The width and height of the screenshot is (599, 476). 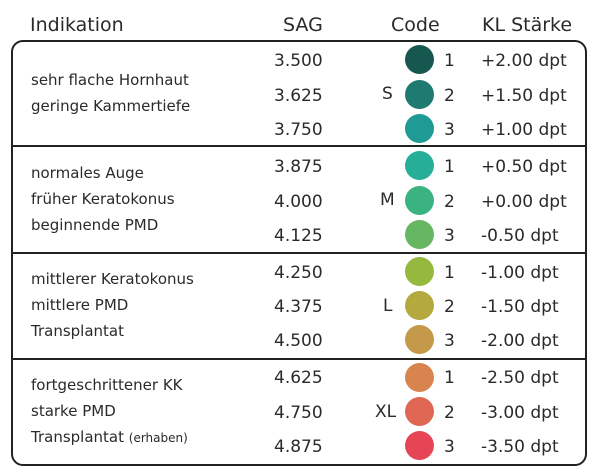 What do you see at coordinates (303, 25) in the screenshot?
I see `header-sag: SAG` at bounding box center [303, 25].